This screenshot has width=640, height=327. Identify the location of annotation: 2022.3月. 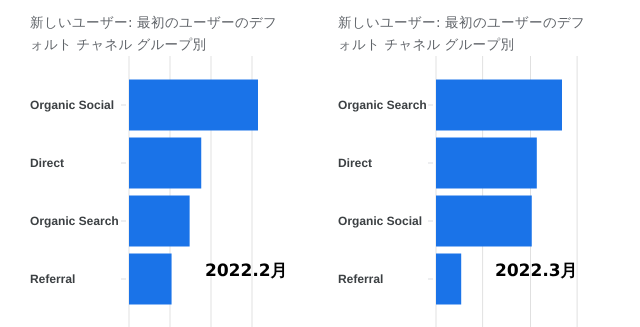
(536, 271).